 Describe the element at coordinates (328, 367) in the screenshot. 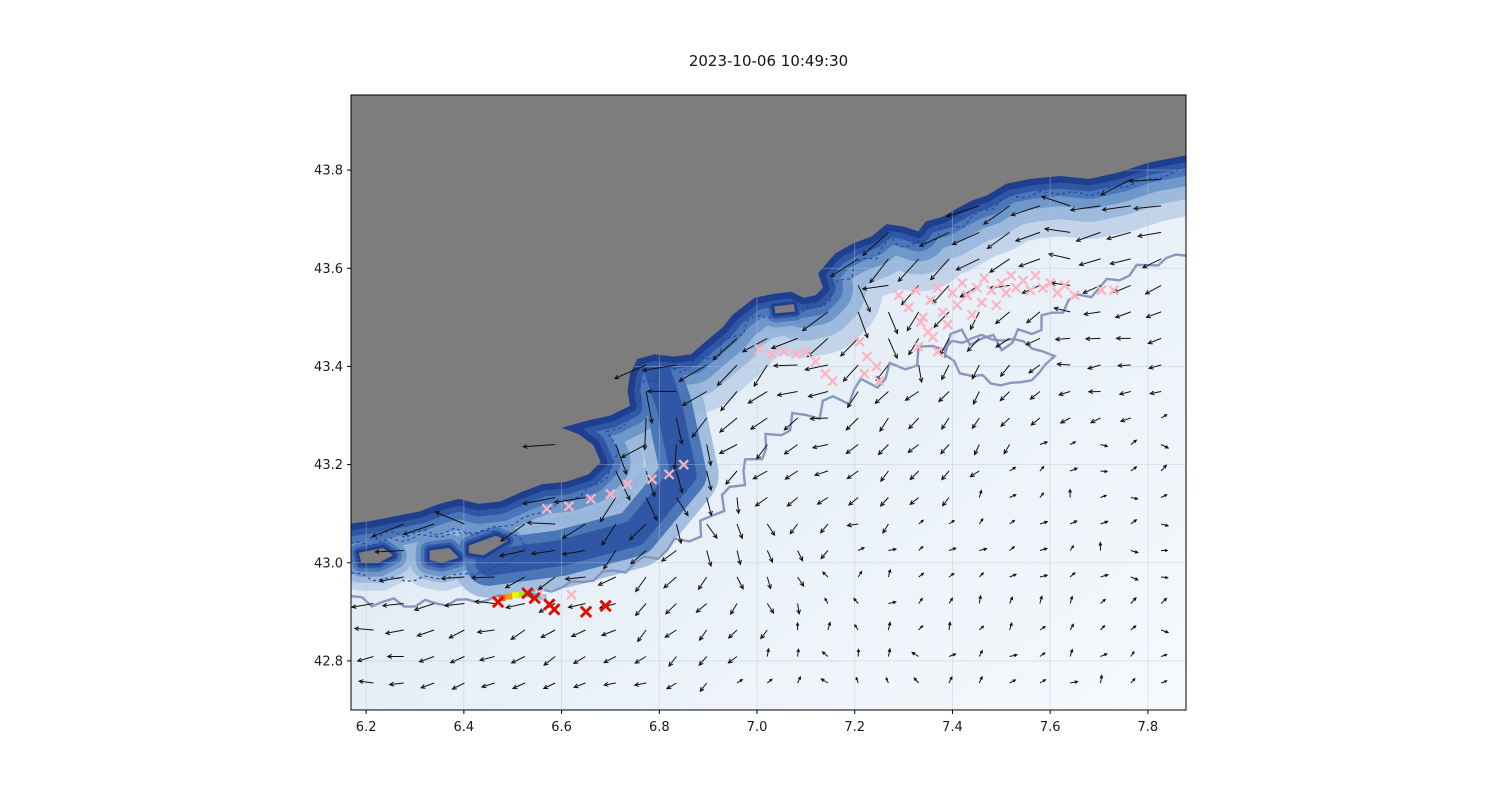

I see `y-tick-label: 43.4` at that location.